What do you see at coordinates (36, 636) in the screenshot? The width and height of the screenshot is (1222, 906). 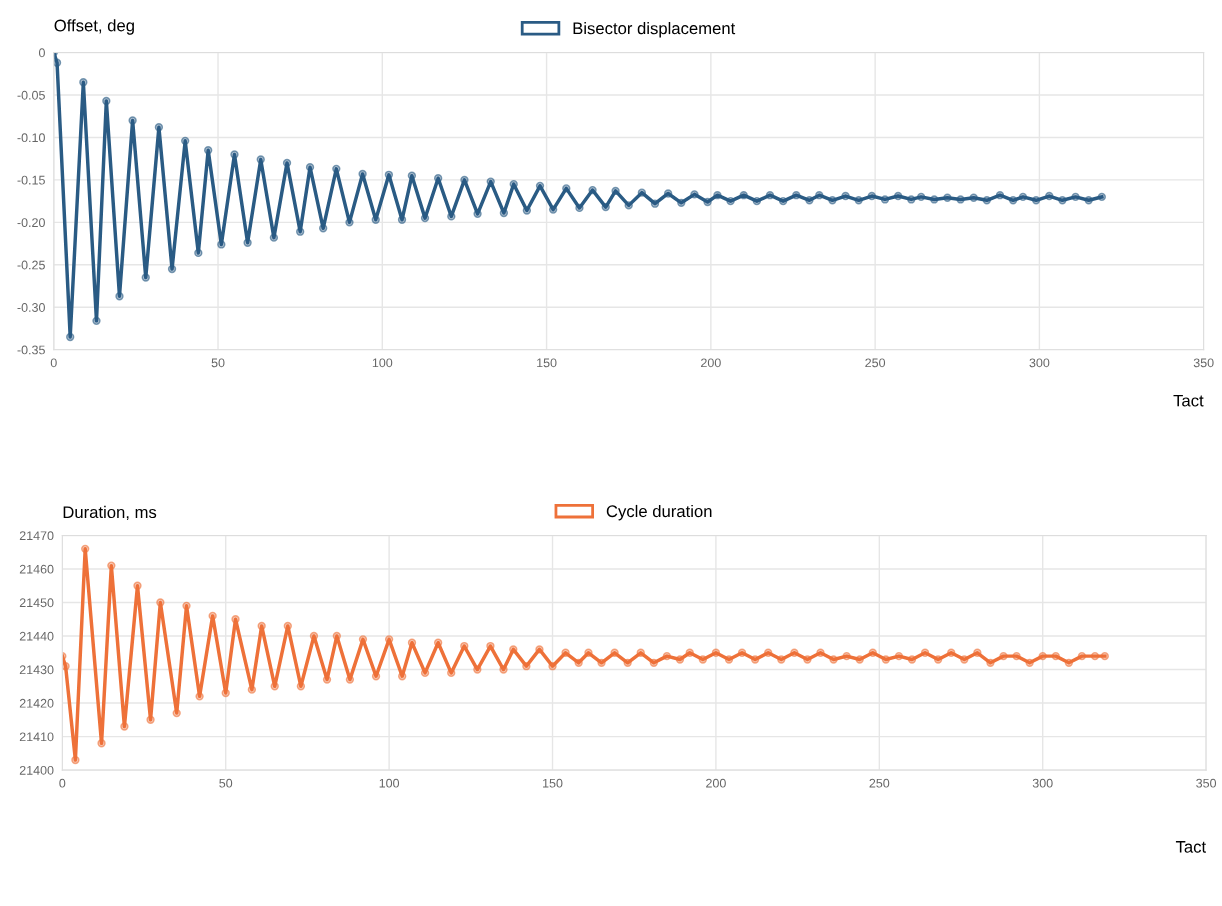 I see `y-tick-label: 21440` at bounding box center [36, 636].